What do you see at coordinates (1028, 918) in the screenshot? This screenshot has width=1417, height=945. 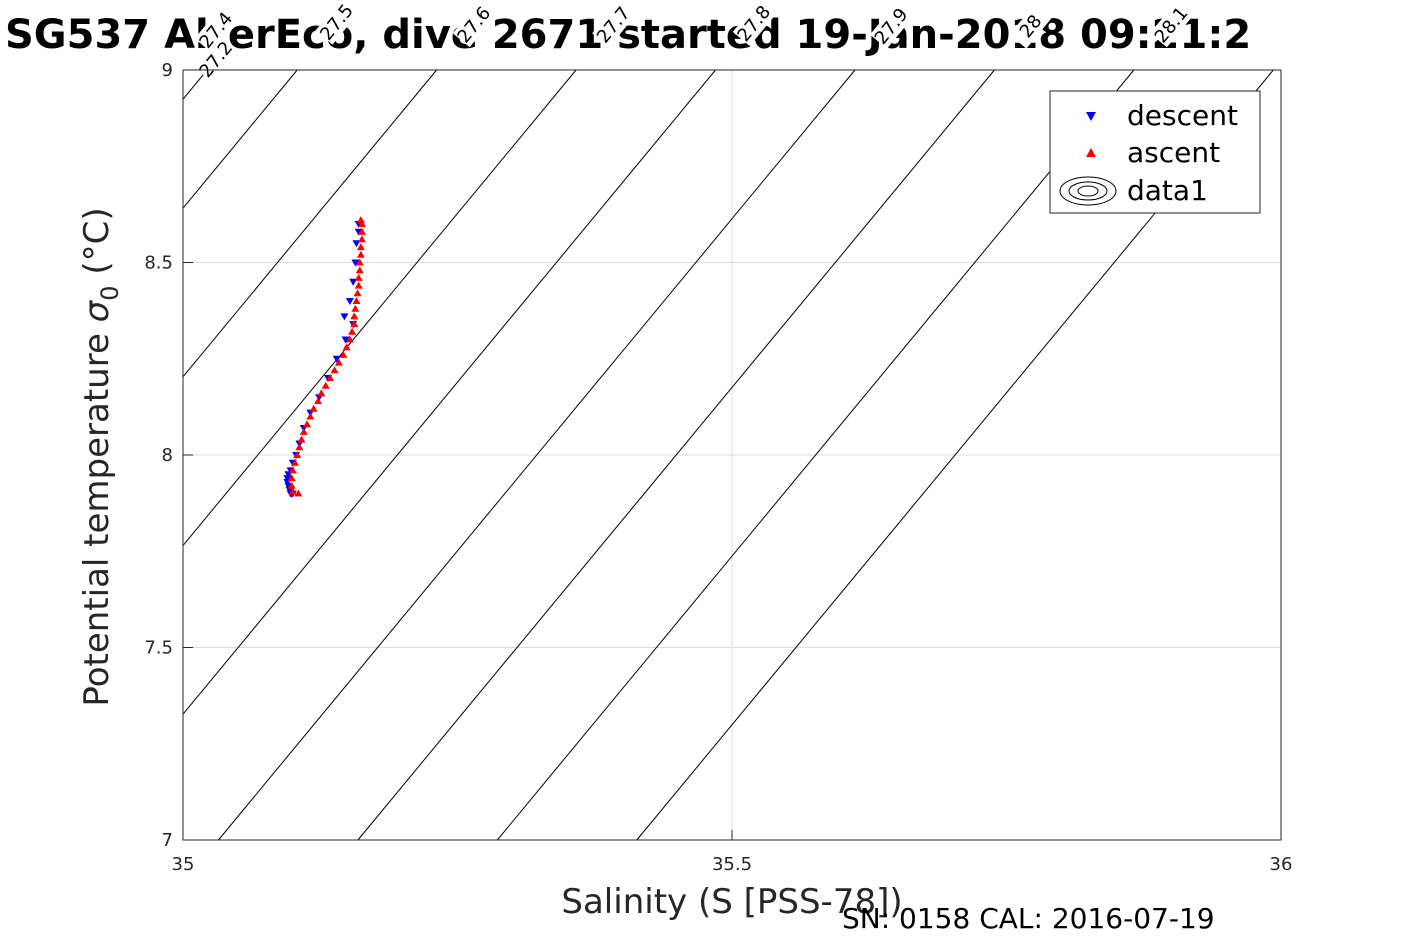 I see `calibration-footer: SN: 0158 CAL: 2016-07-19` at bounding box center [1028, 918].